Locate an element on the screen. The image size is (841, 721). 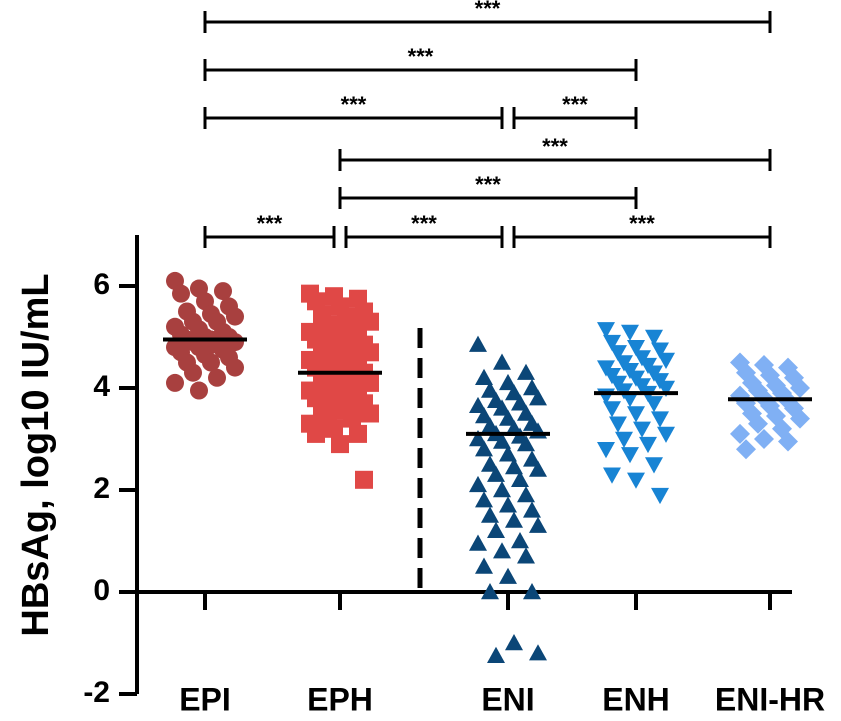
y-axis-label: HBsAg, log10 IU/mL is located at coordinates (36, 454).